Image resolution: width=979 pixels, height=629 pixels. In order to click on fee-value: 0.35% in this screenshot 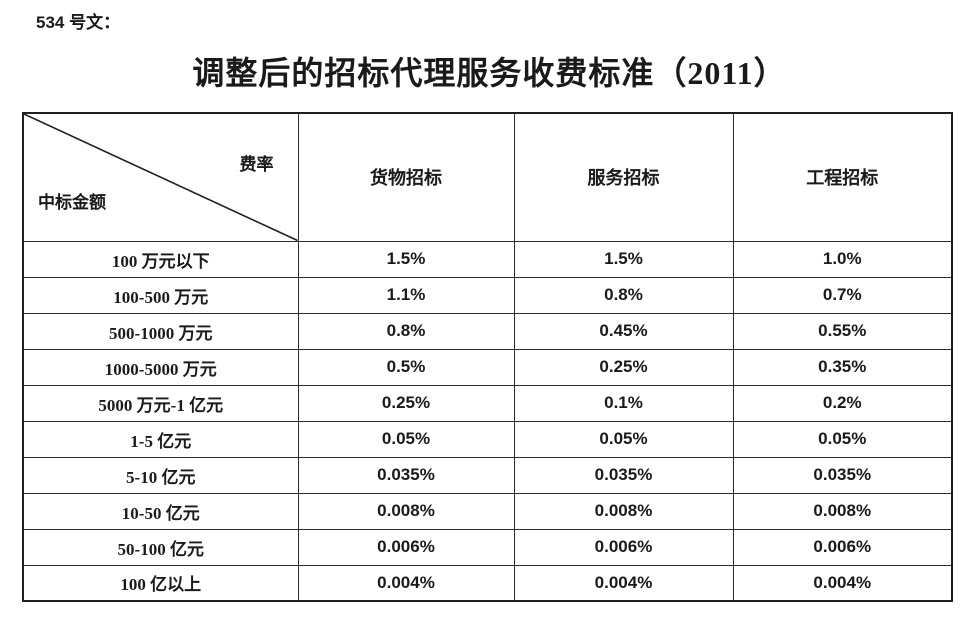, I will do `click(842, 367)`.